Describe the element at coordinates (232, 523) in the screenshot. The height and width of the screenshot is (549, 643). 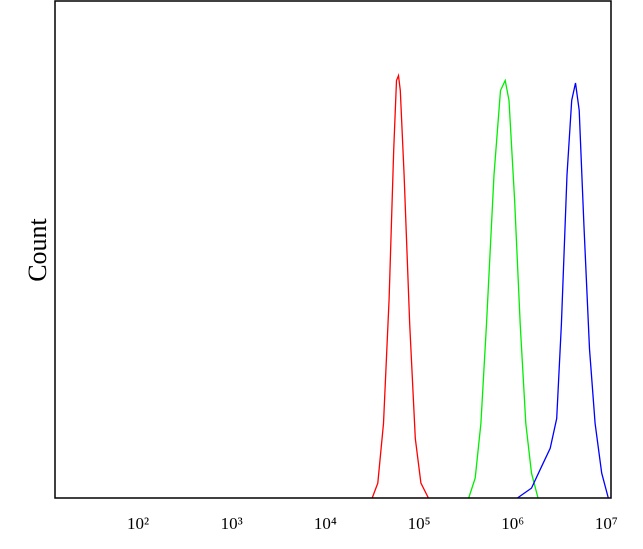
I see `x-tick-label: 10³` at that location.